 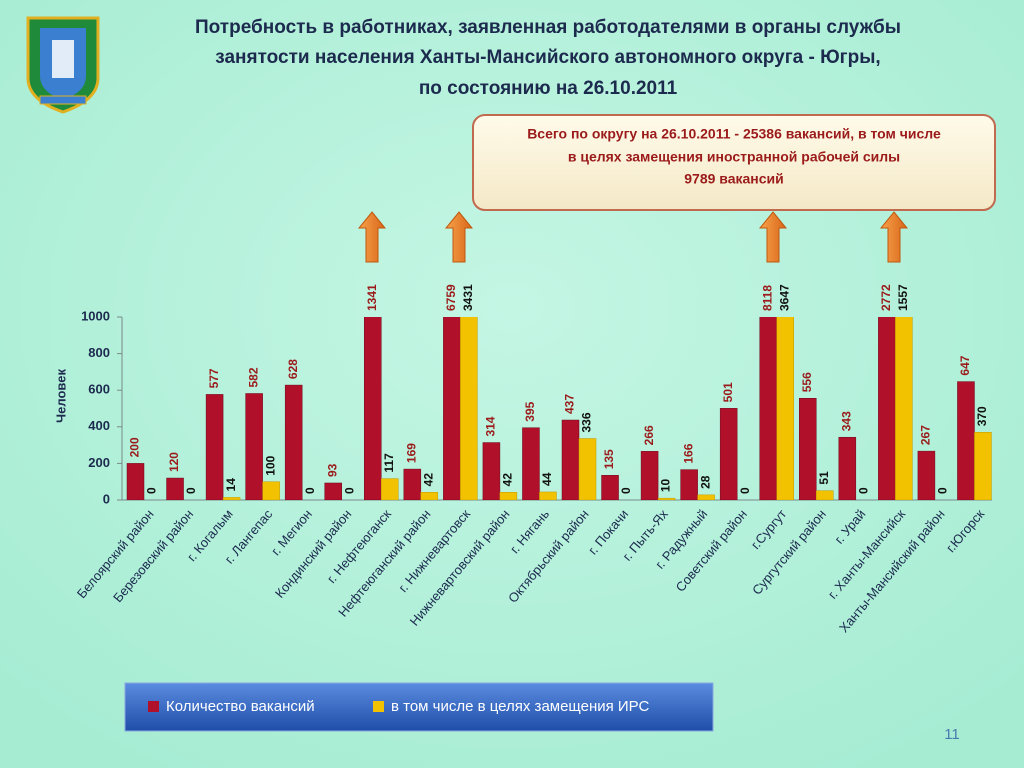 What do you see at coordinates (609, 459) in the screenshot?
I see `data-label: 135` at bounding box center [609, 459].